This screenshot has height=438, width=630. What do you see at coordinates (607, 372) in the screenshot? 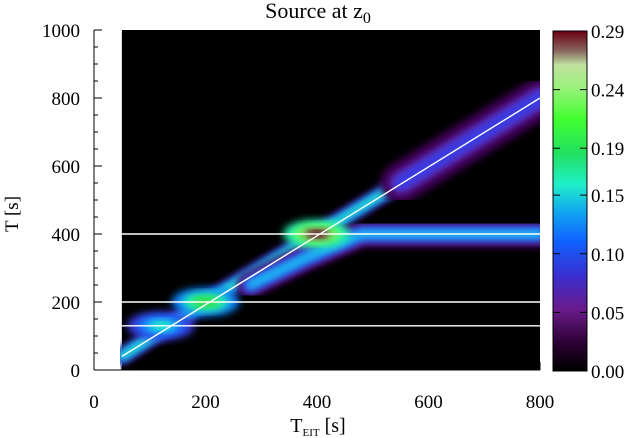
I see `colorbar-tick-label: 0.00` at bounding box center [607, 372].